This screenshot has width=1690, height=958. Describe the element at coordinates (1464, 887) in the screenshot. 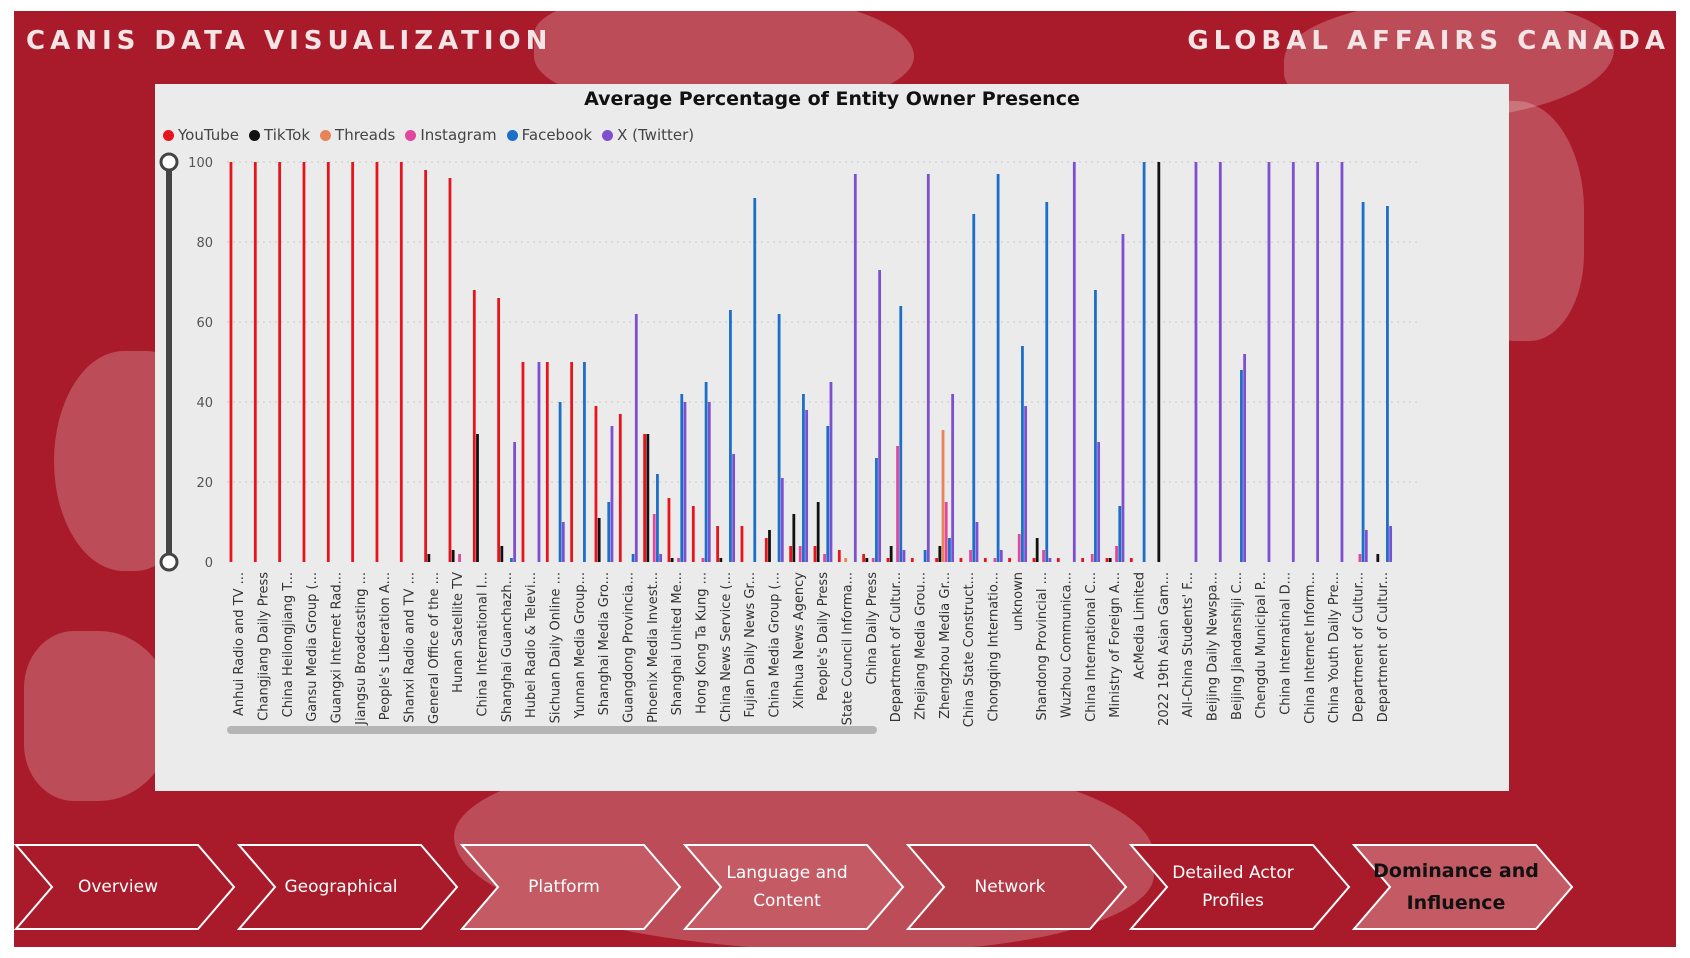

I see `nav-dominance-and-influence: Dominance and Influence` at that location.